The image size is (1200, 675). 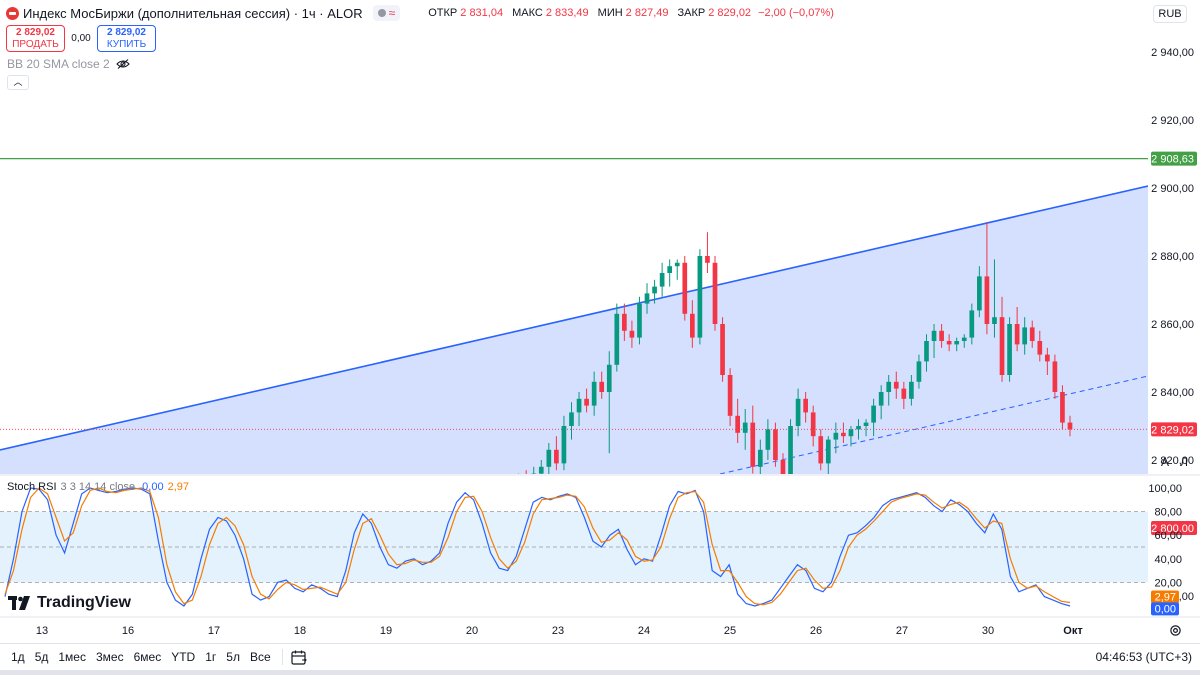 What do you see at coordinates (1172, 257) in the screenshot?
I see `price-tick-label: 2 880,00` at bounding box center [1172, 257].